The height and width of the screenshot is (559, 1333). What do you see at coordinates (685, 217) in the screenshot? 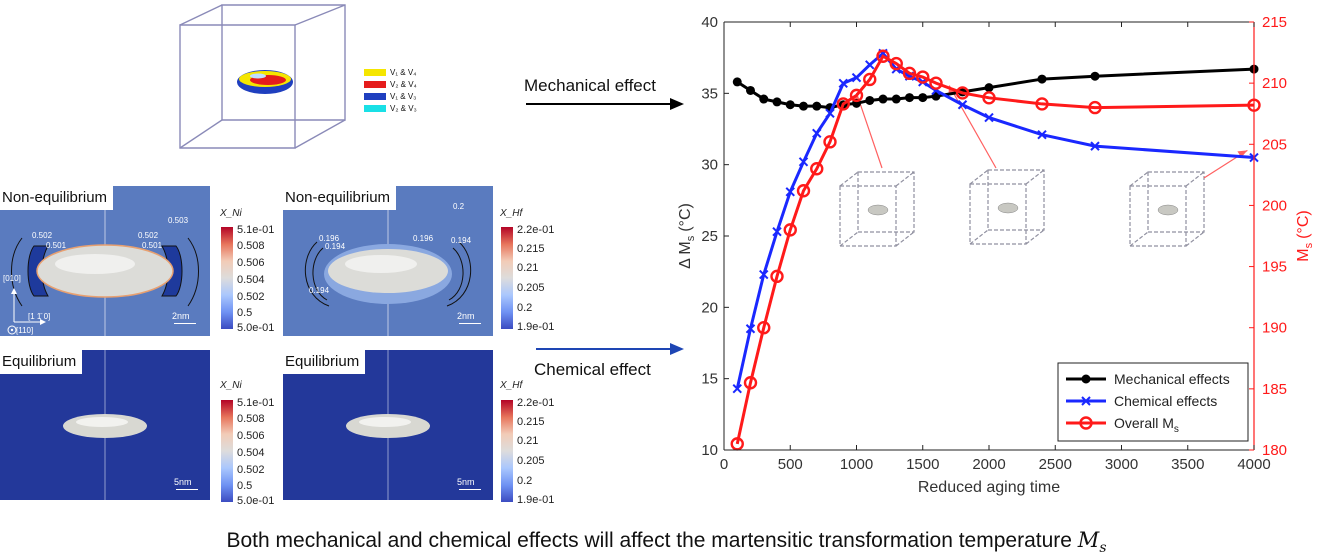
I see `y-left-title-unit: (°C)` at bounding box center [685, 217].